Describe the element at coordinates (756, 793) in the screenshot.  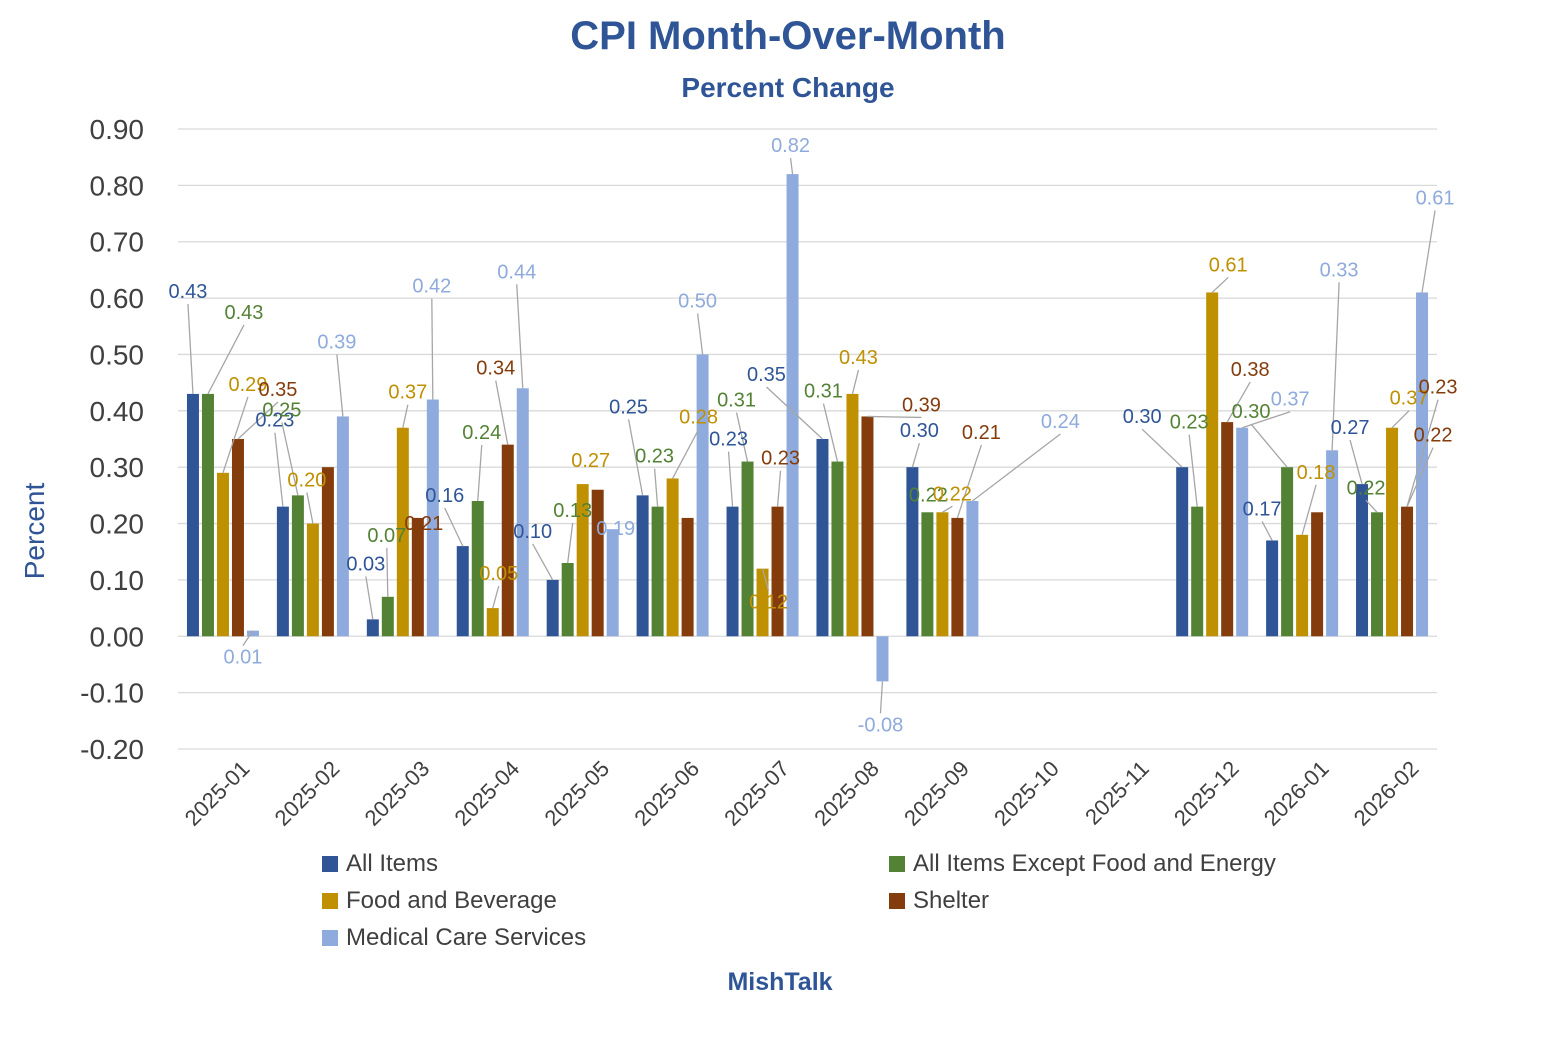
I see `x-tick-label: 2025-07` at that location.